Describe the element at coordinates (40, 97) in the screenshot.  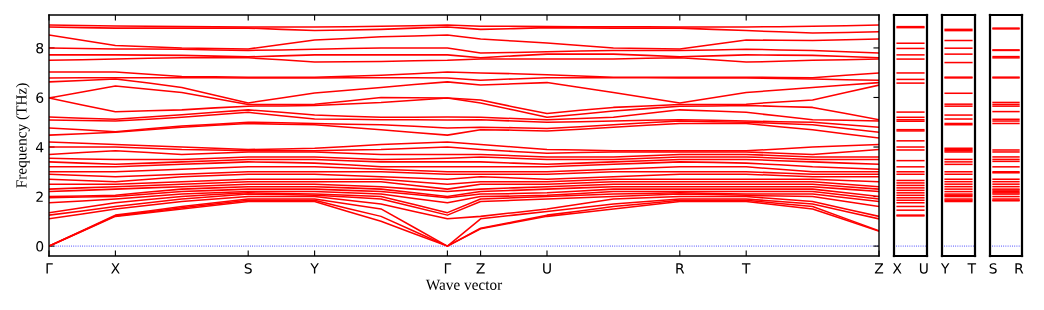
I see `y-tick-label: 6` at that location.